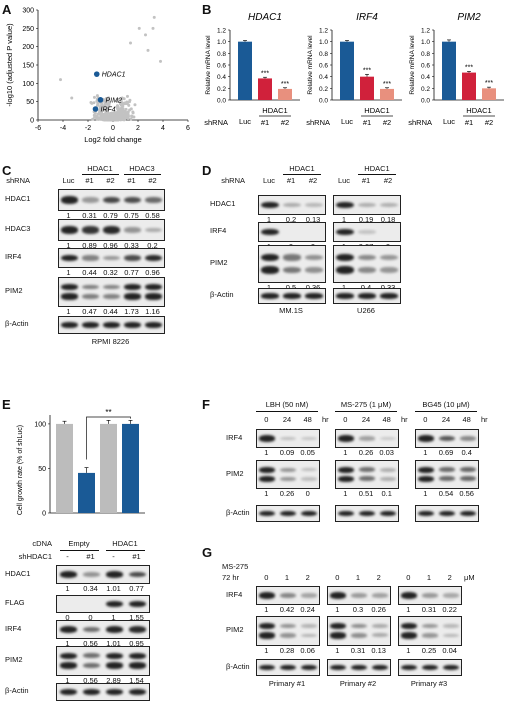 The width and height of the screenshot is (520, 709). I want to click on x-tick-label: 0, so click(113, 128).